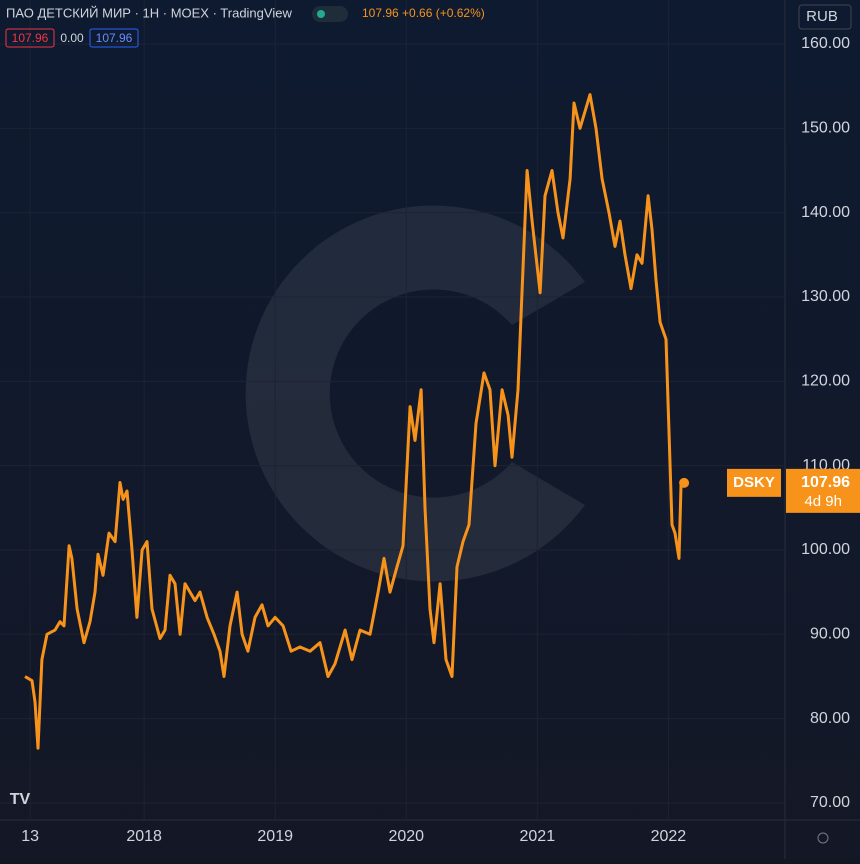  Describe the element at coordinates (144, 836) in the screenshot. I see `x-tick-label: 2018` at that location.